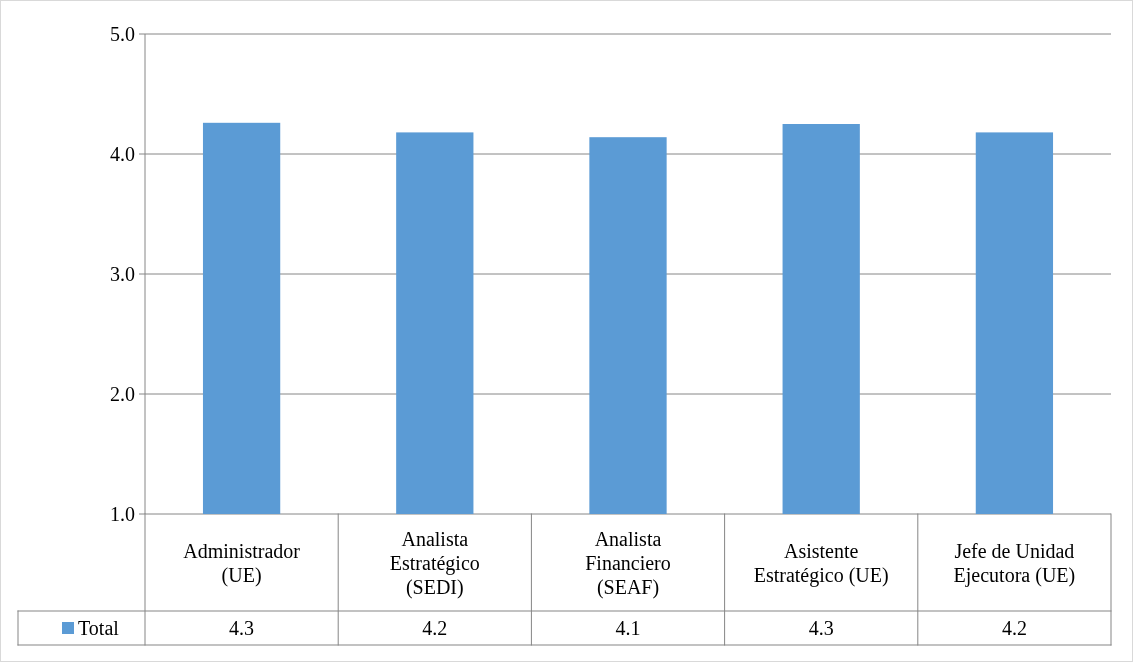 This screenshot has height=662, width=1133. What do you see at coordinates (122, 34) in the screenshot?
I see `y-tick-label: 5.0` at bounding box center [122, 34].